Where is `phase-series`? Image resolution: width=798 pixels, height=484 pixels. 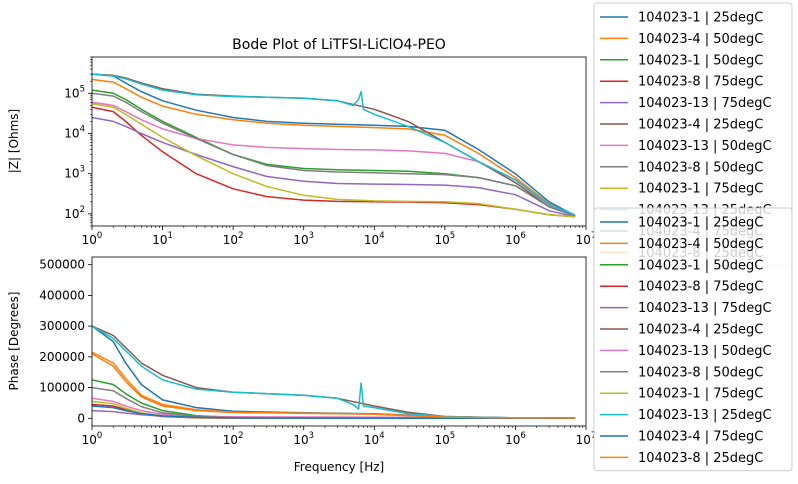
phase-series is located at coordinates (334, 372).